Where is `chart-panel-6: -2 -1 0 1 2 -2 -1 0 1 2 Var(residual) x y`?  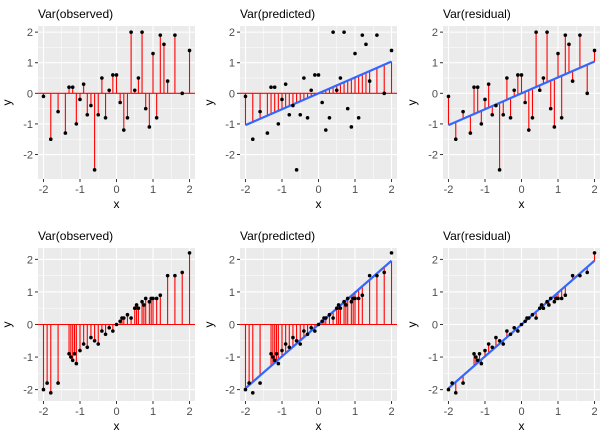 chart-panel-6: -2 -1 0 1 2 -2 -1 0 1 2 Var(residual) x y is located at coordinates (502, 331).